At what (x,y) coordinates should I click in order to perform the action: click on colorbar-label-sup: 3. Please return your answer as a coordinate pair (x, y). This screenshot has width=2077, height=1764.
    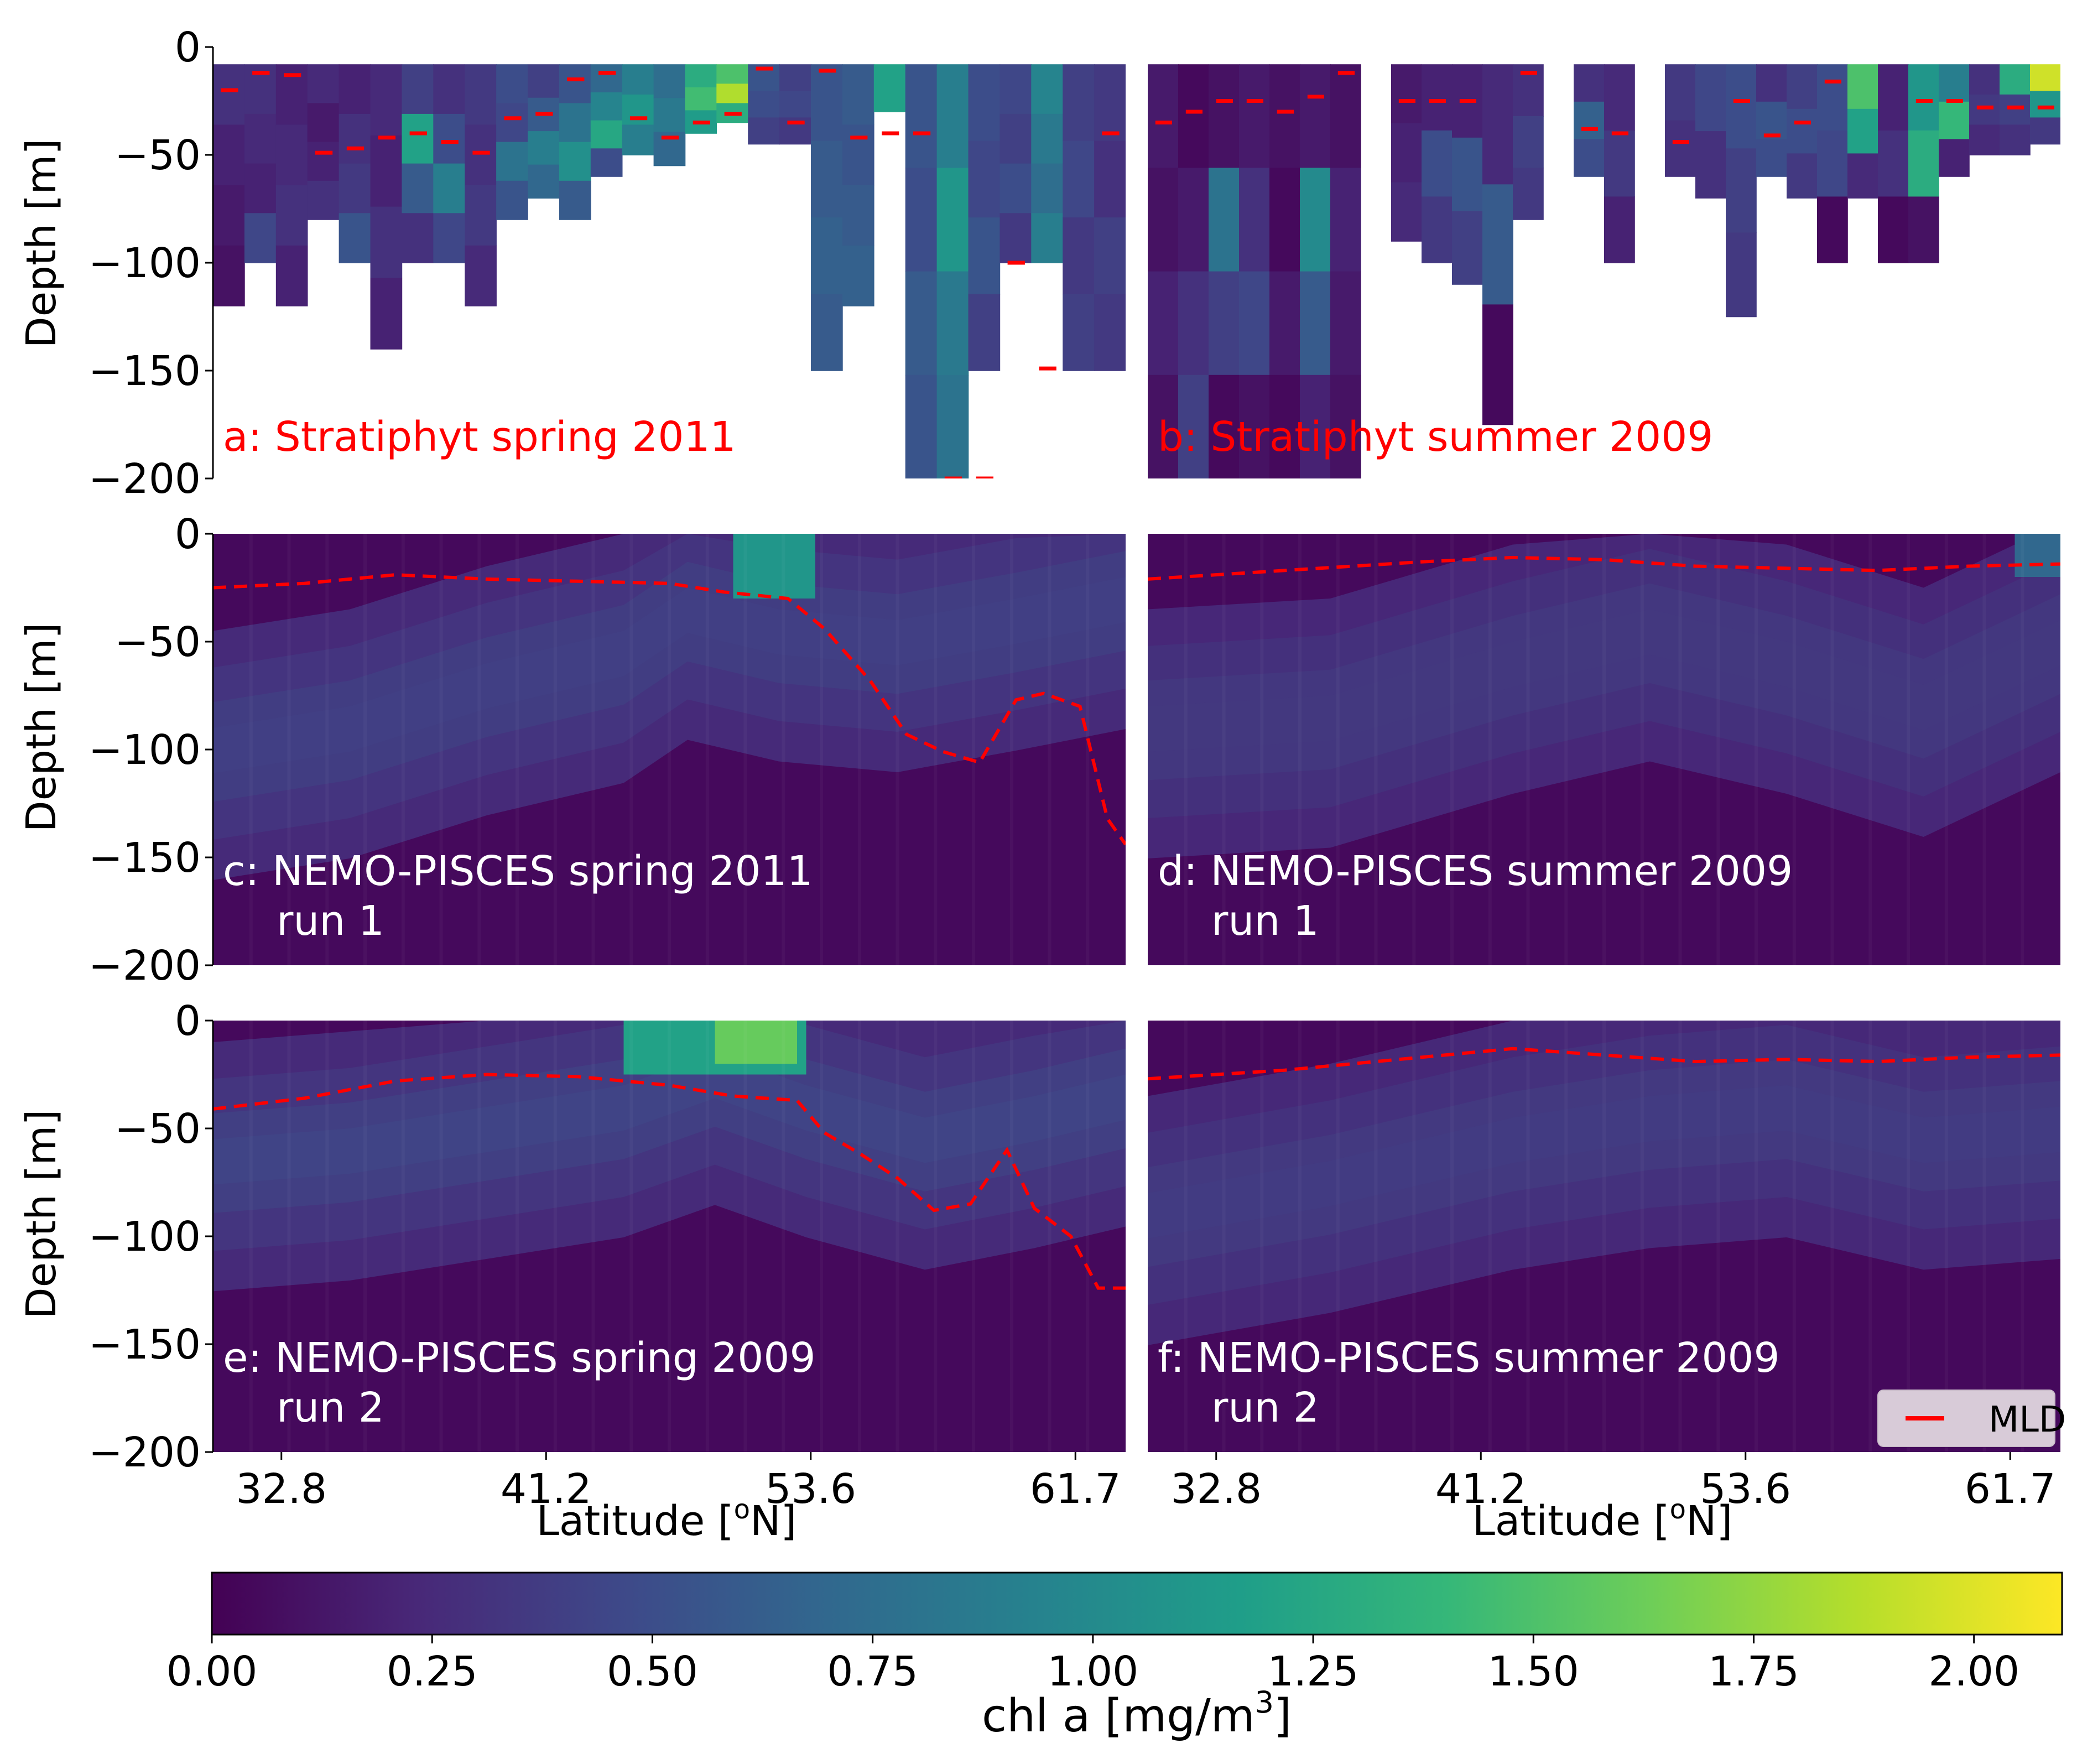
    Looking at the image, I should click on (1264, 1702).